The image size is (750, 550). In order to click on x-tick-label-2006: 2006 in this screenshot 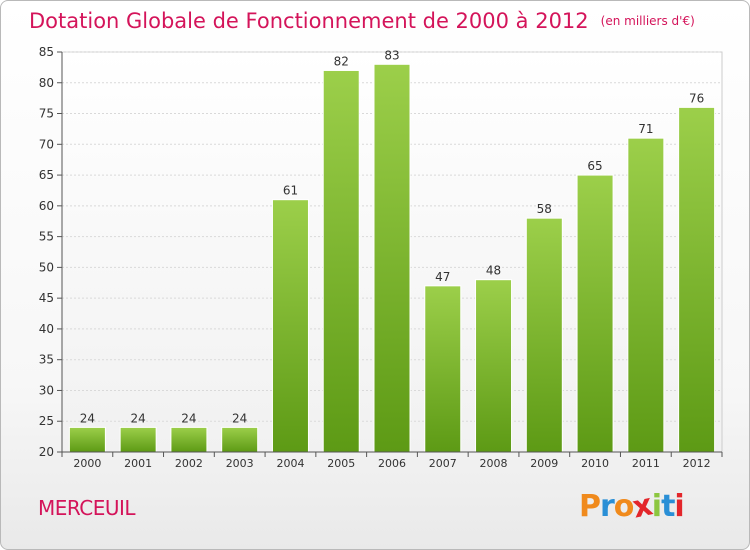, I will do `click(392, 463)`.